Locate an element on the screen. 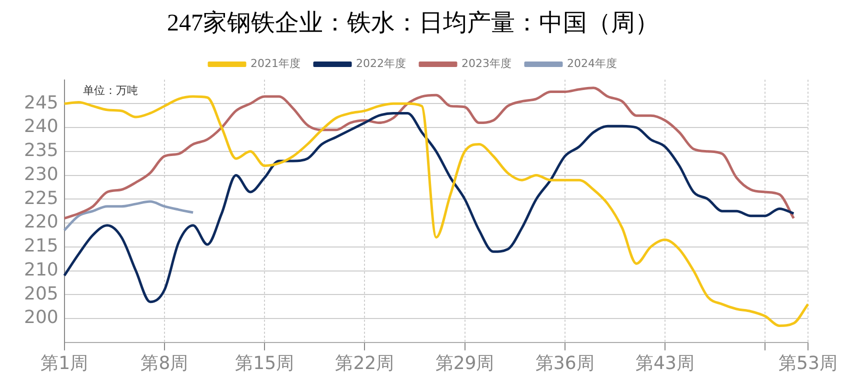  y-tick-label: 245 is located at coordinates (41, 103).